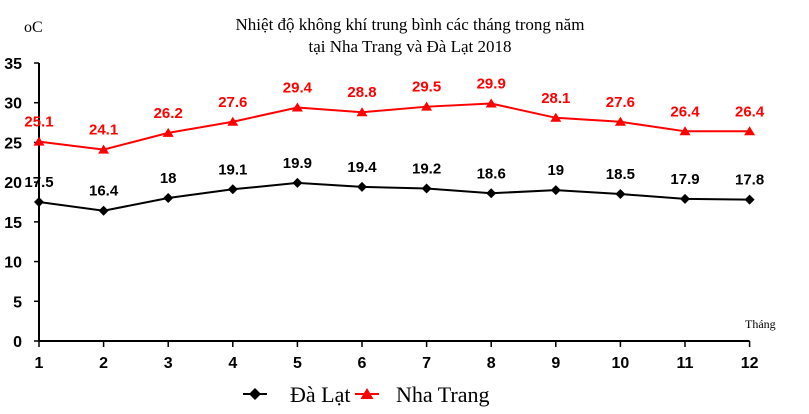  Describe the element at coordinates (103, 363) in the screenshot. I see `x-tick-label: 2` at that location.